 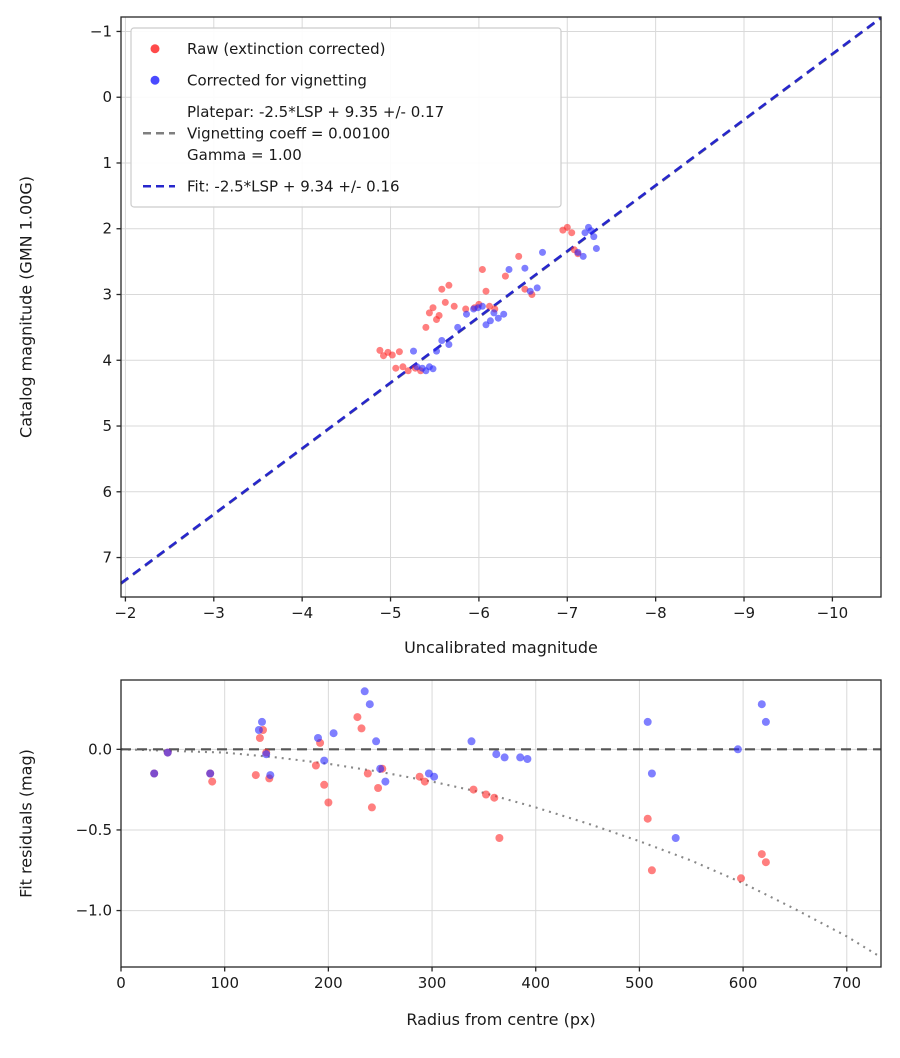 What do you see at coordinates (505, 299) in the screenshot?
I see `series-vignetting-corrected-points` at bounding box center [505, 299].